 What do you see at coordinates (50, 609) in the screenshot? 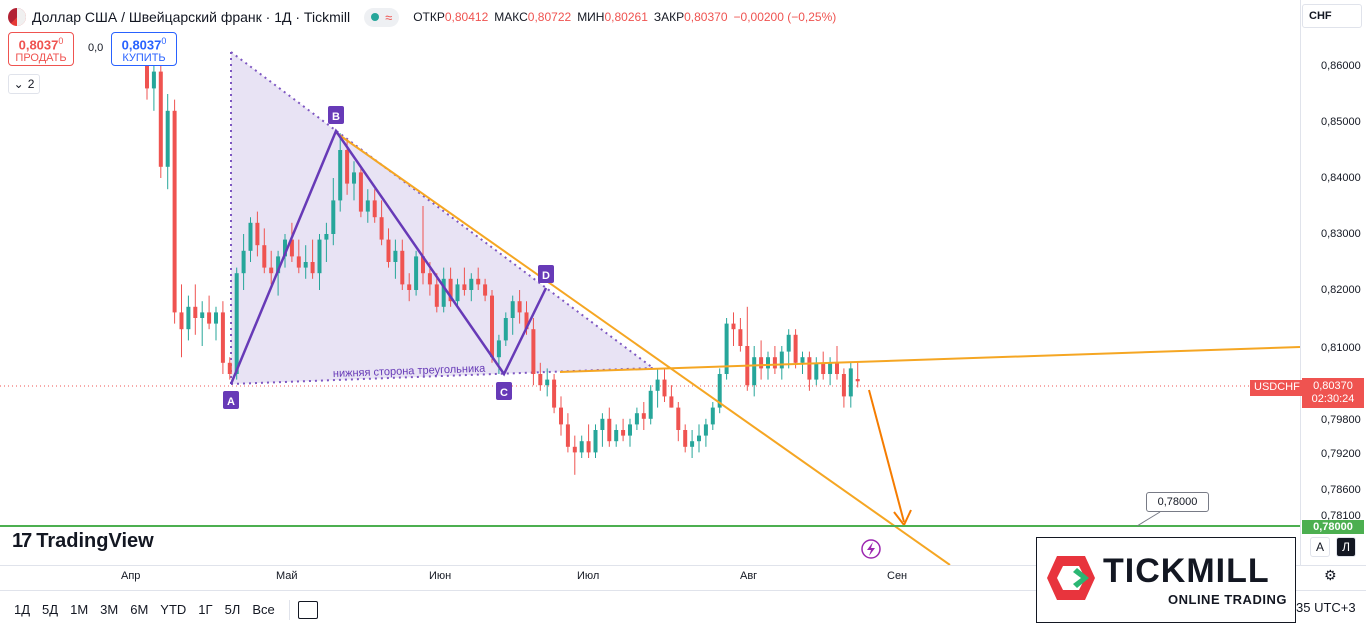
I see `range-5d-button: 5Д` at bounding box center [50, 609].